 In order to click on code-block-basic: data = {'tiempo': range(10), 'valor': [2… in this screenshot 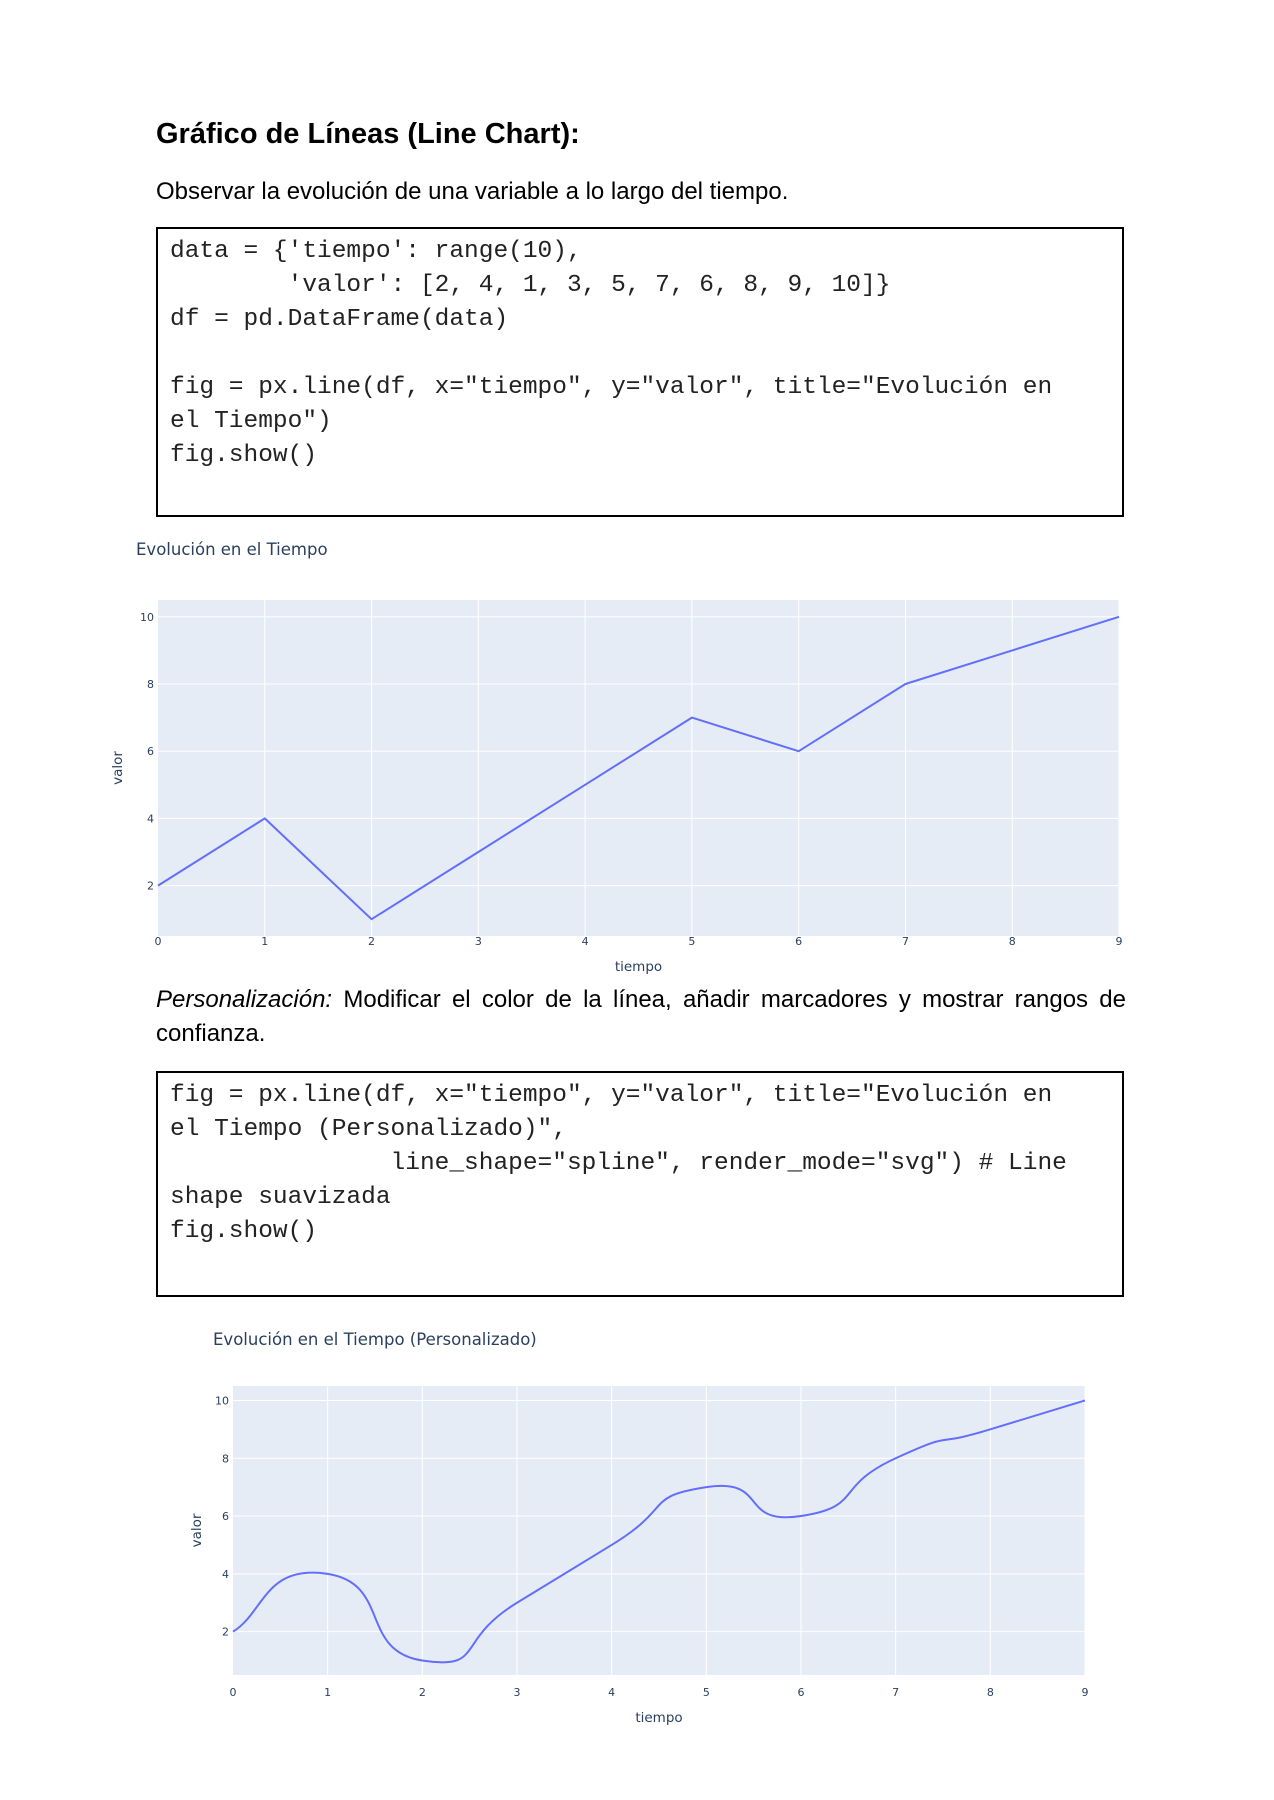, I will do `click(640, 372)`.